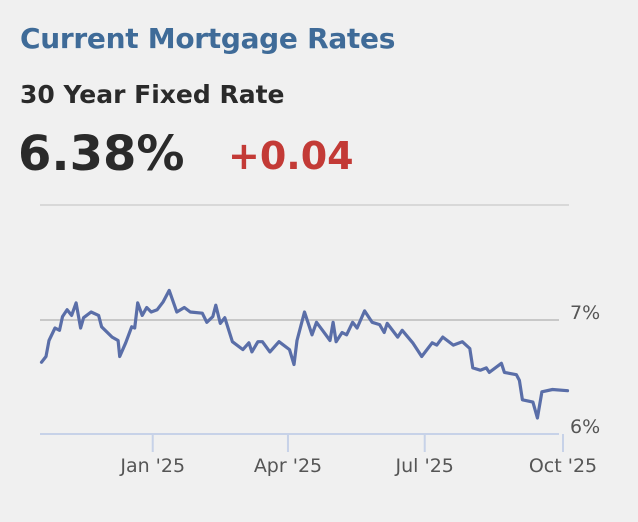 Image resolution: width=638 pixels, height=522 pixels. What do you see at coordinates (101, 154) in the screenshot?
I see `current-rate: 6.38%` at bounding box center [101, 154].